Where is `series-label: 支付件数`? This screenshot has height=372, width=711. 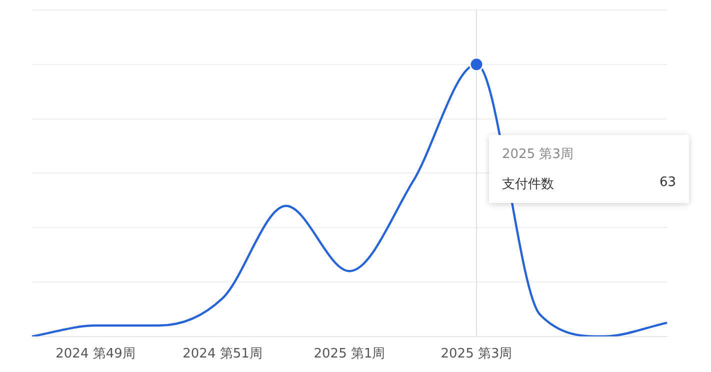
series-label: 支付件数 is located at coordinates (528, 184).